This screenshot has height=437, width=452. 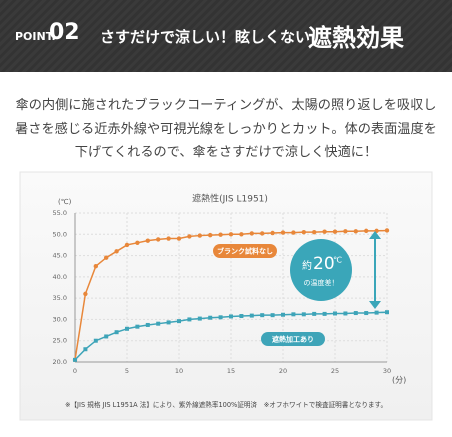 What do you see at coordinates (60, 213) in the screenshot?
I see `y-tick-label: 55.0` at bounding box center [60, 213].